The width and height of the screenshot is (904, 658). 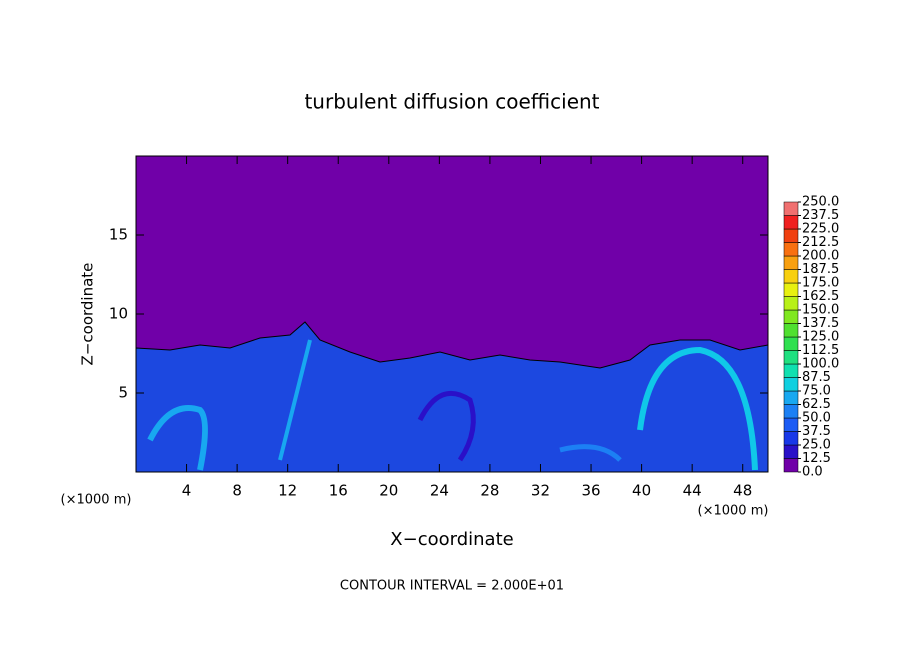 I want to click on colorbar-label: 87.5, so click(x=816, y=377).